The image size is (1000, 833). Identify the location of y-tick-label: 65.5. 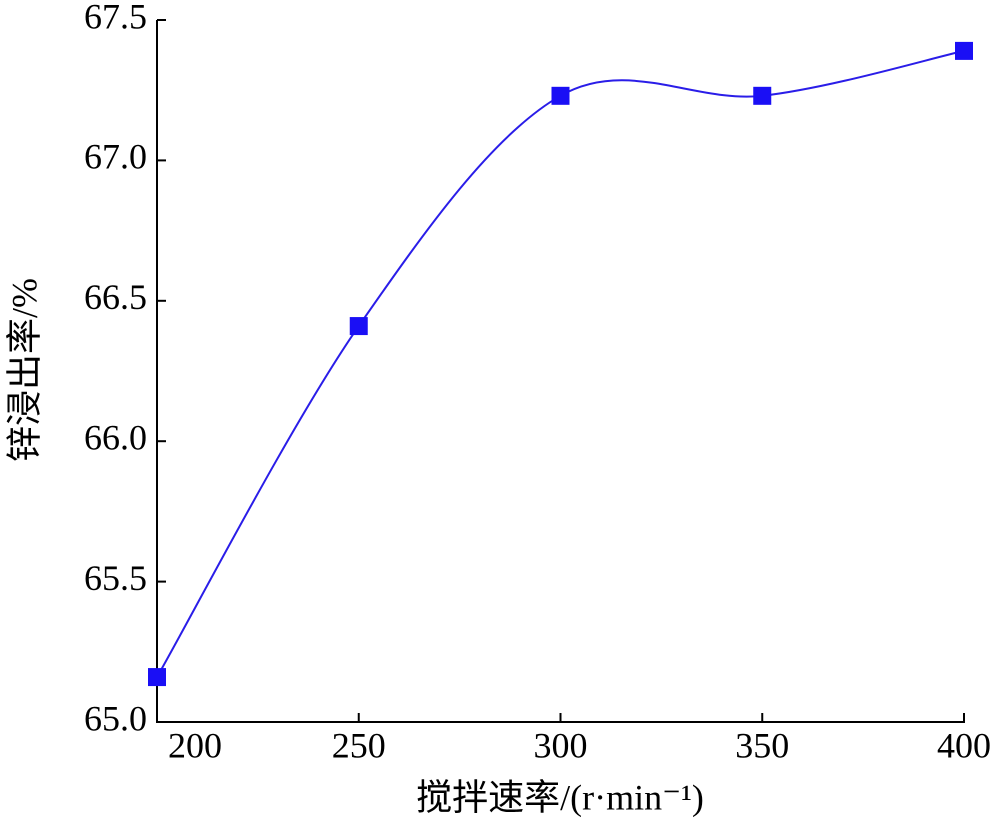
(115, 578).